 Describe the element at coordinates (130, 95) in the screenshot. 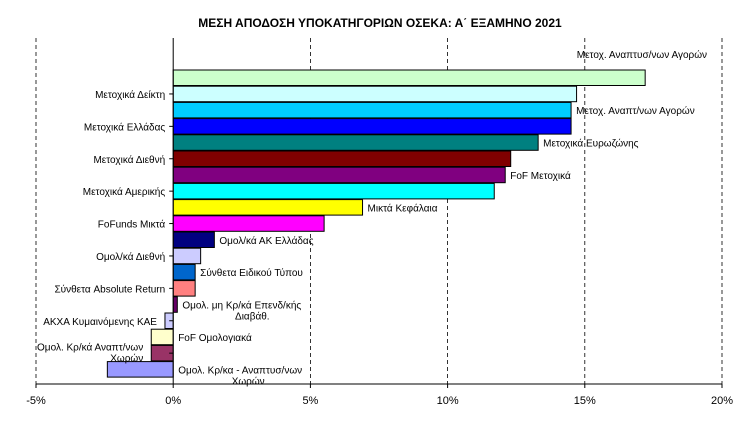

I see `category-label: Μετοχικά Δείκτη` at that location.